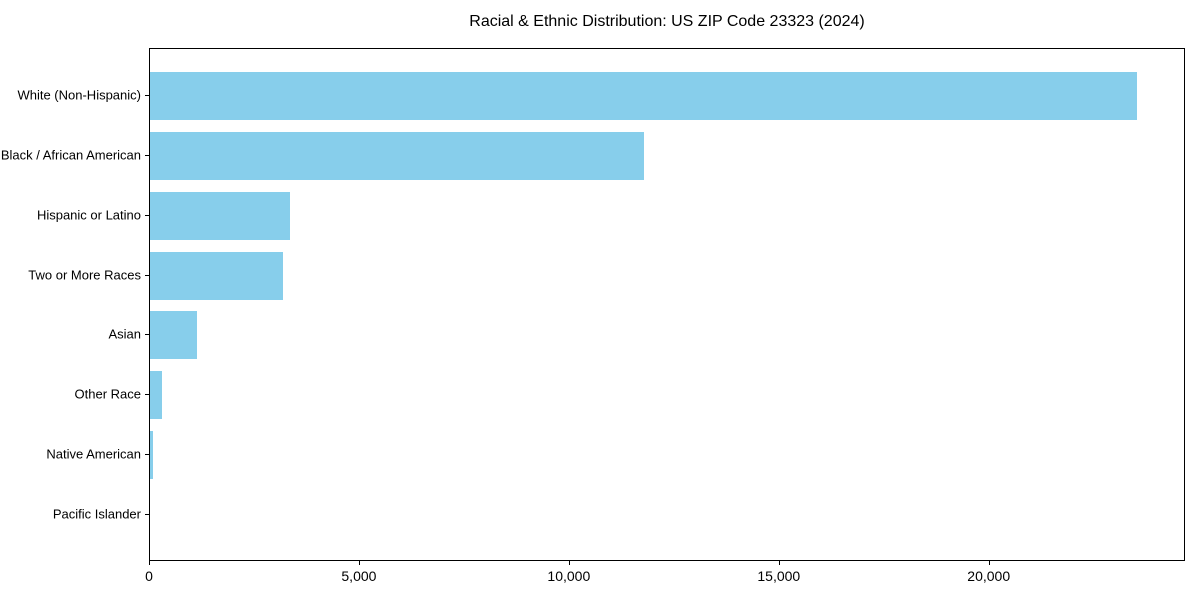 This screenshot has width=1200, height=600. I want to click on bar-other-race, so click(156, 395).